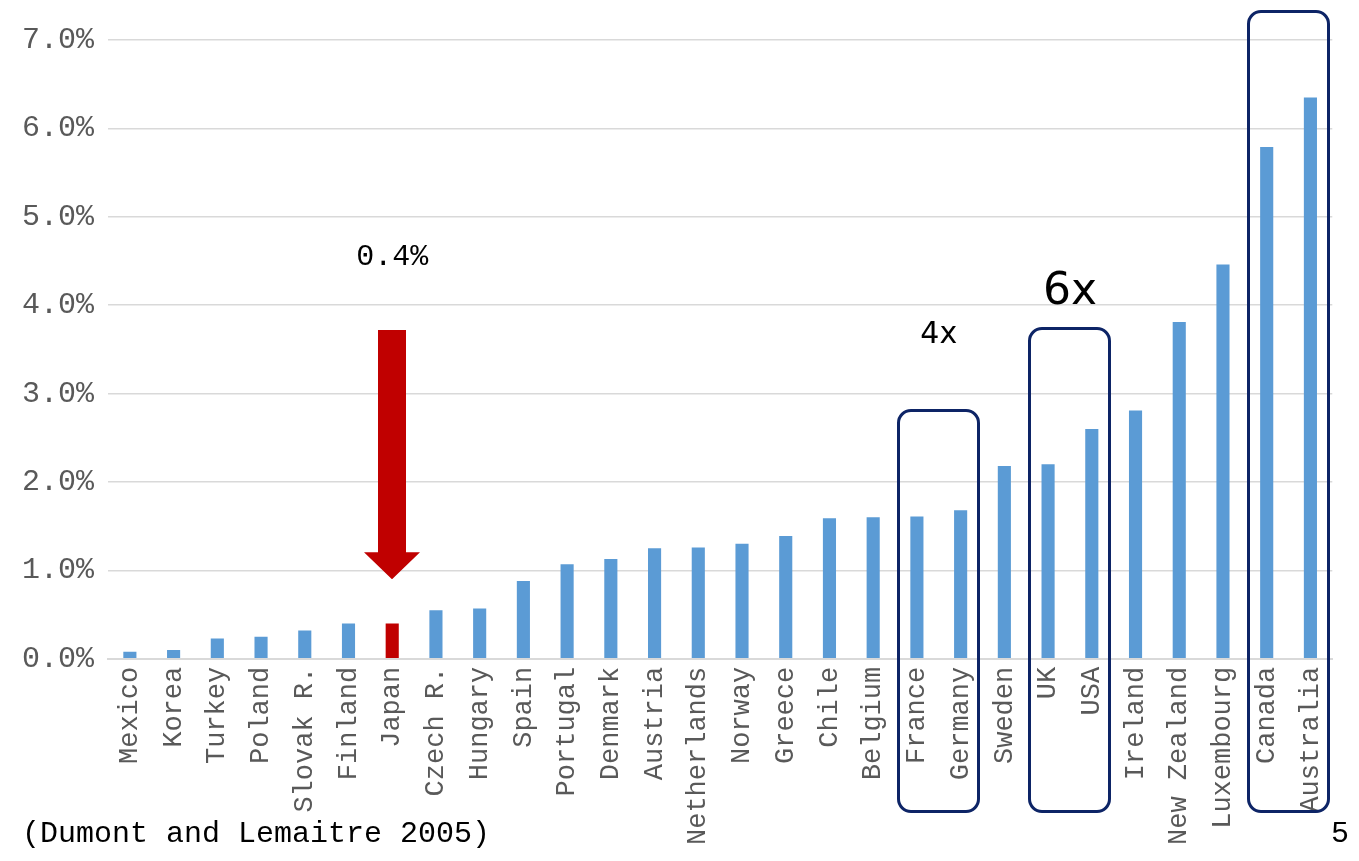 The height and width of the screenshot is (861, 1359). I want to click on x-tick-label: Austria, so click(654, 723).